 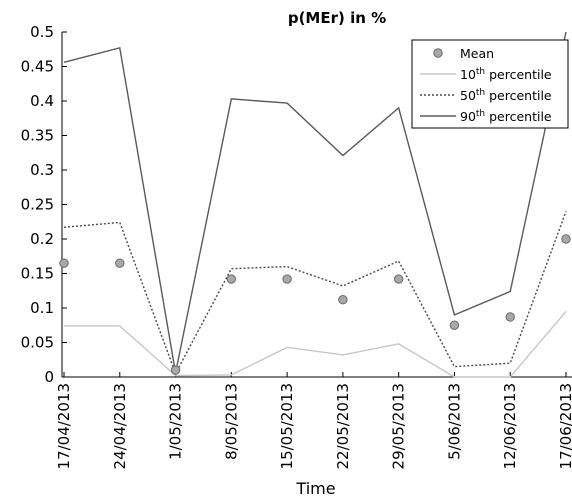 What do you see at coordinates (315, 488) in the screenshot?
I see `x-axis-title: Time` at bounding box center [315, 488].